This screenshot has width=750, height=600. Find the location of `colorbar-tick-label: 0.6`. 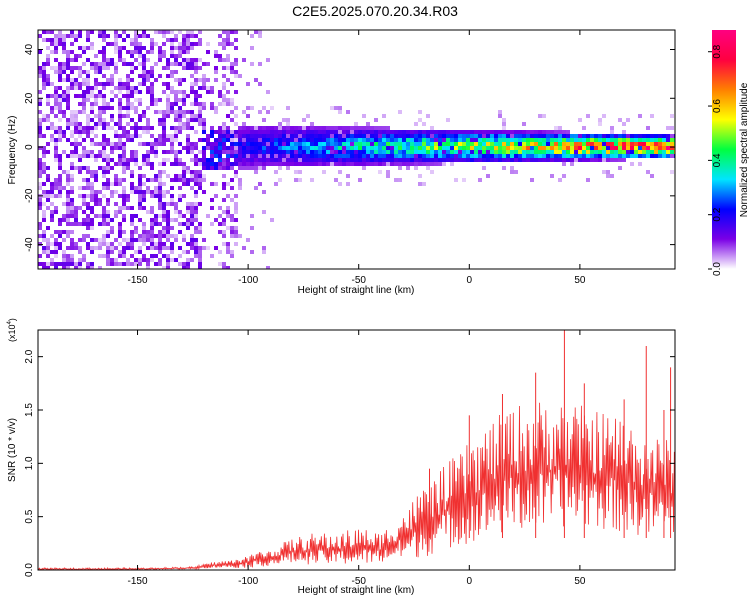

colorbar-tick-label: 0.6 is located at coordinates (717, 106).